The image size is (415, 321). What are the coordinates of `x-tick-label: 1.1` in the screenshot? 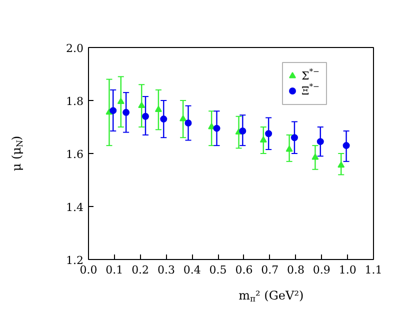 It's located at (373, 270).